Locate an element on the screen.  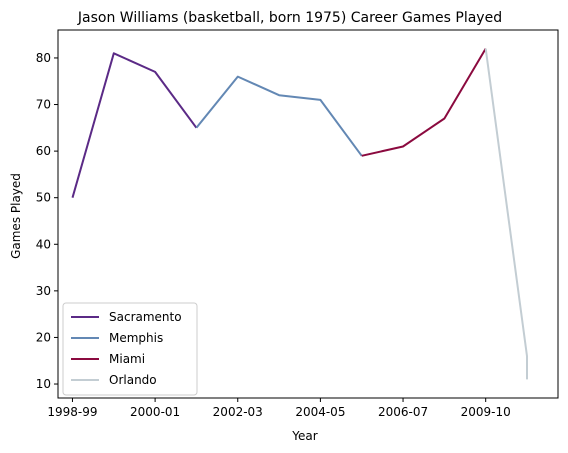
series-line-sacramento is located at coordinates (134, 125).